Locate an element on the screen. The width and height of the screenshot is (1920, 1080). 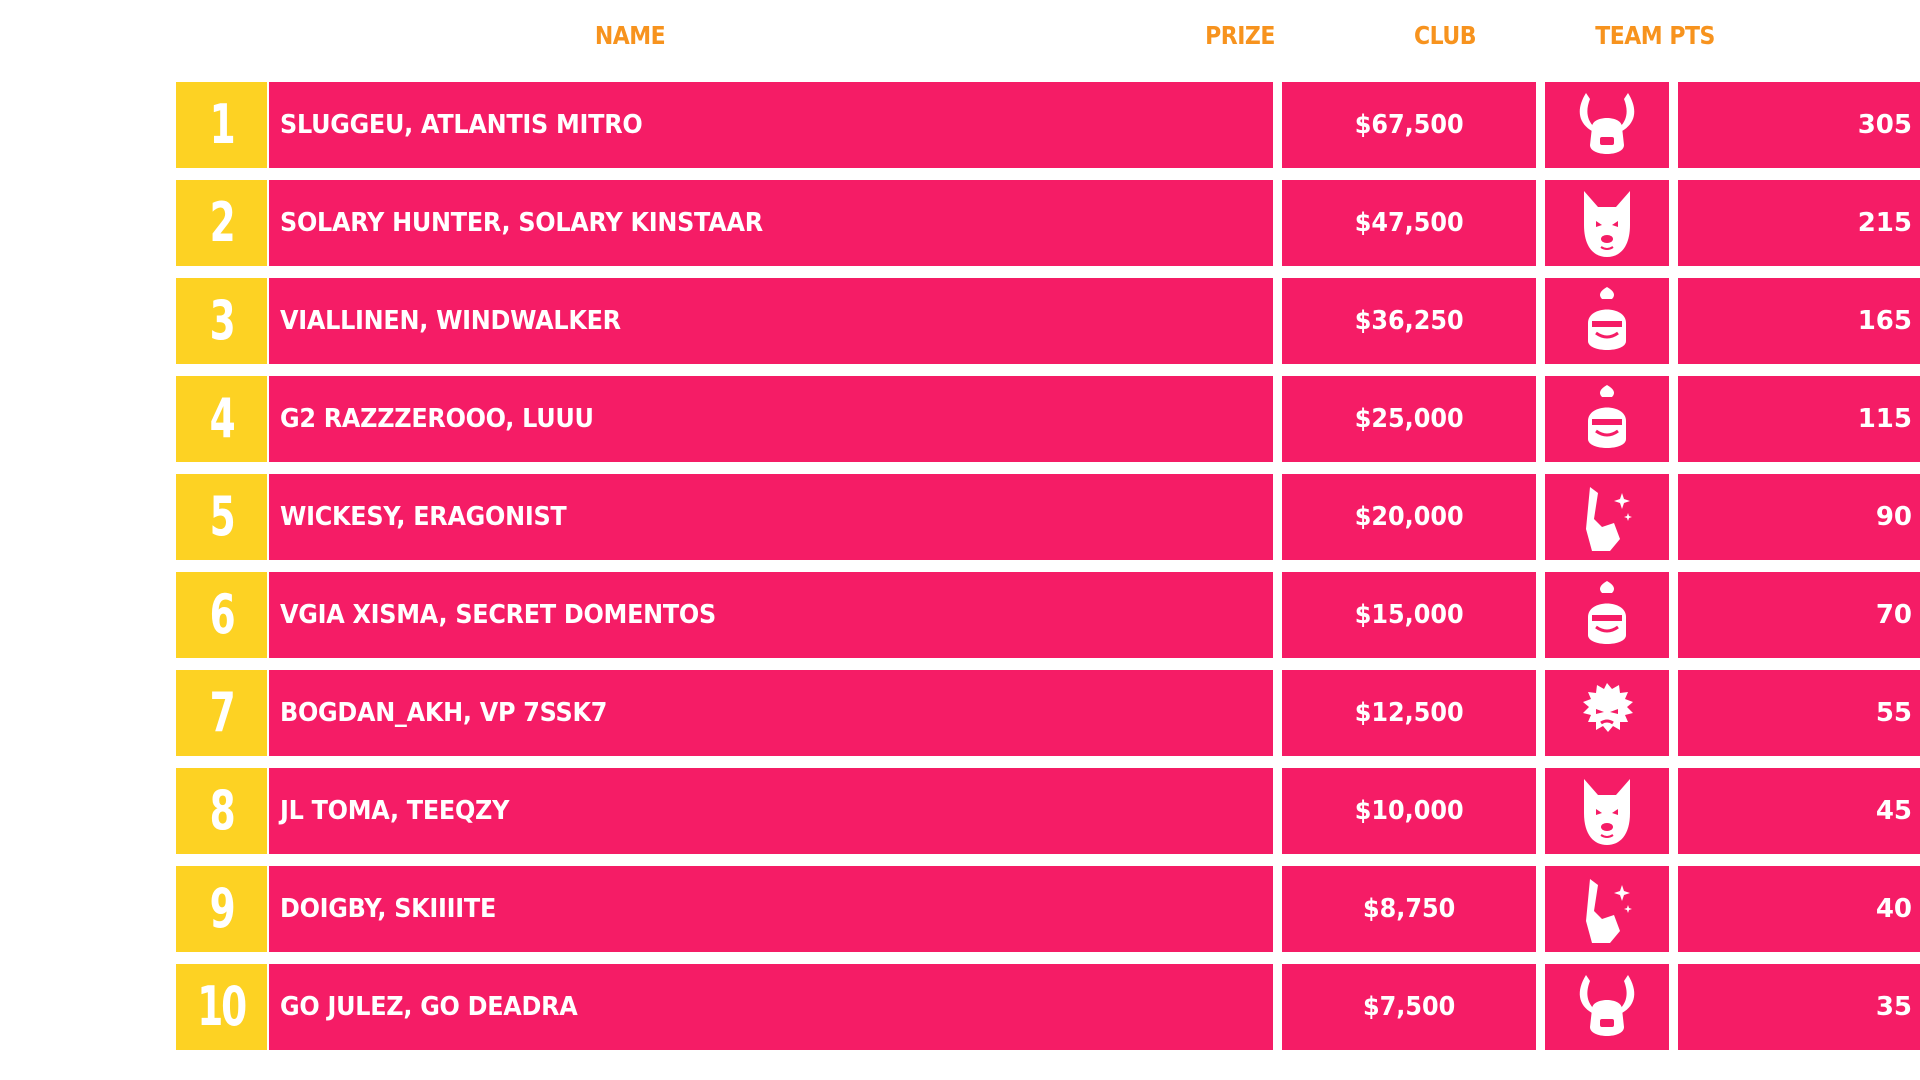
table-row: 1 SLUGGEU, ATLANTIS MITRO $67,500 305 is located at coordinates (1048, 125).